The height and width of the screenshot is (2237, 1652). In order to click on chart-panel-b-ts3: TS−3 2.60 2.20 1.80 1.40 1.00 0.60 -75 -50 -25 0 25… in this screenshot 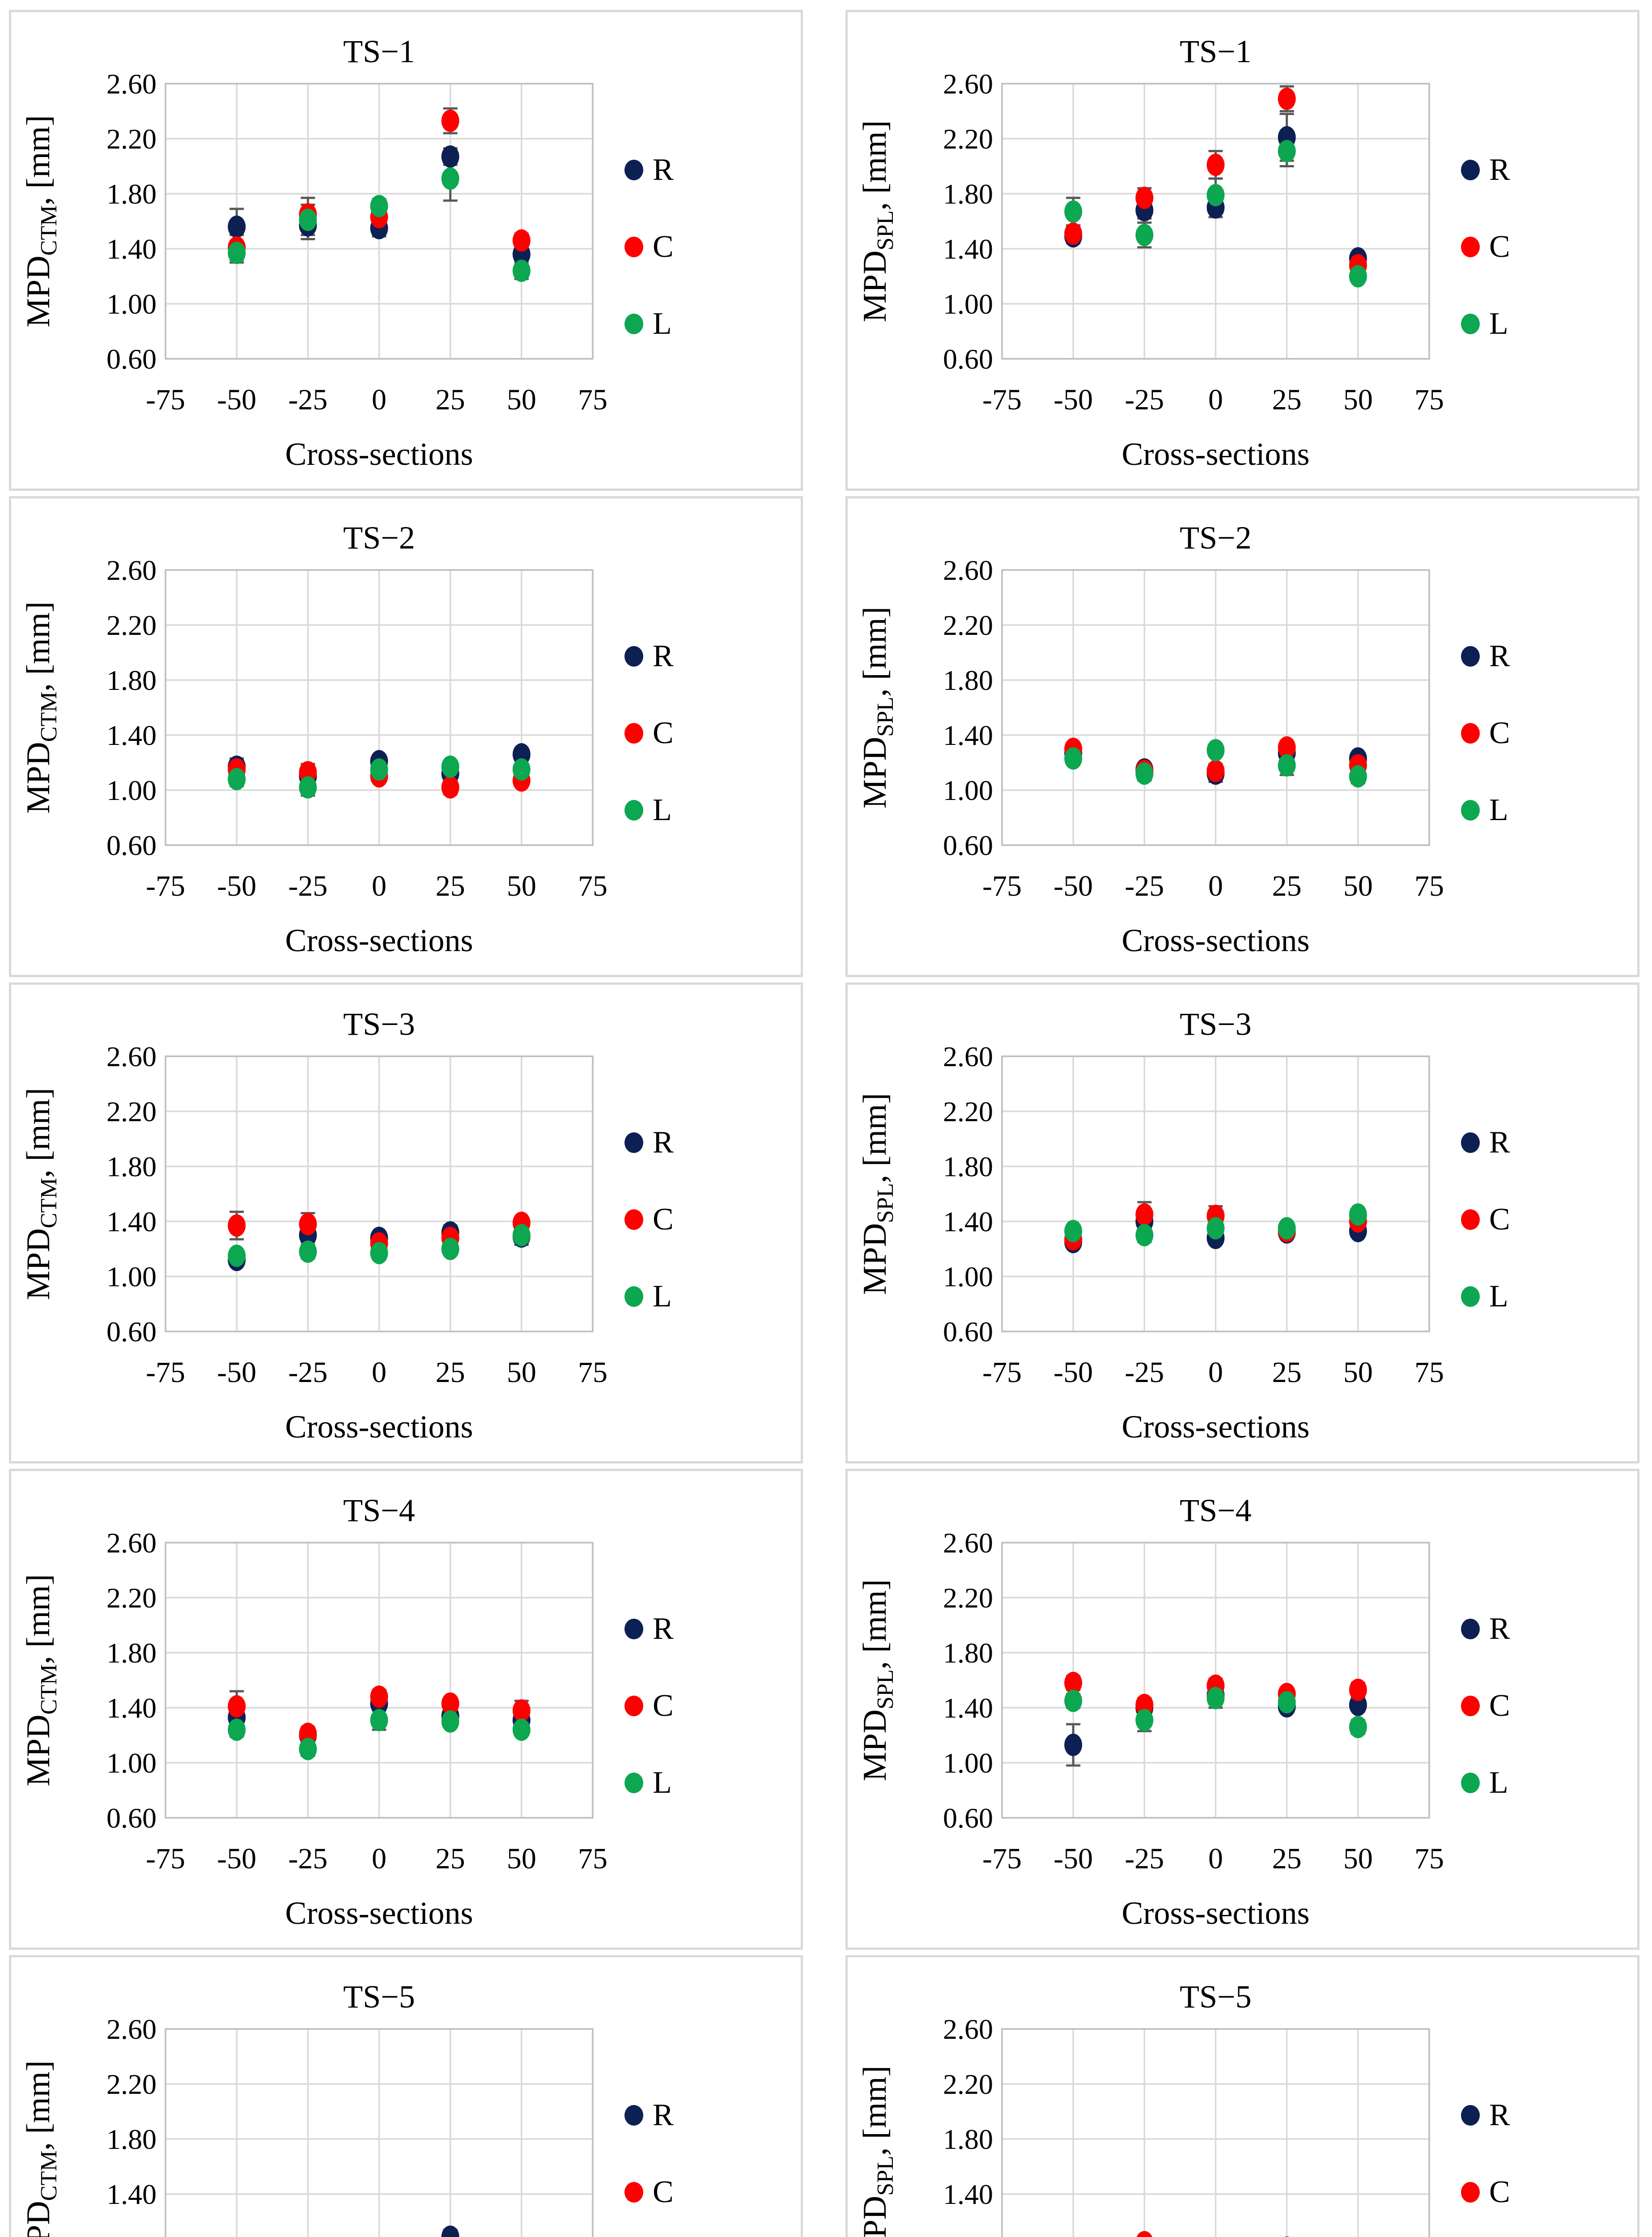, I will do `click(1242, 1222)`.